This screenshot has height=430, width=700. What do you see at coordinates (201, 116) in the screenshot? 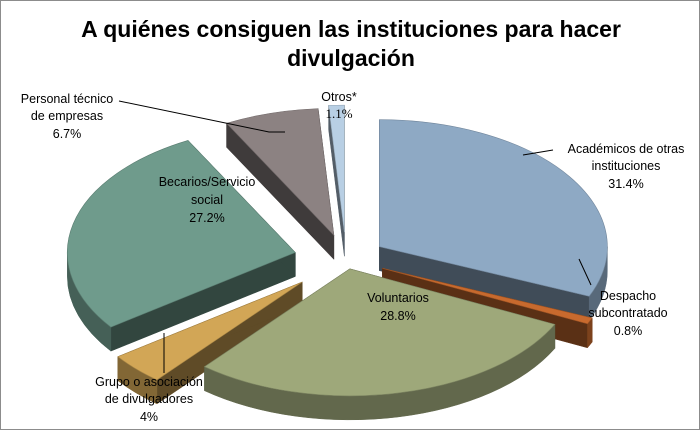
I see `leader-line-personal` at bounding box center [201, 116].